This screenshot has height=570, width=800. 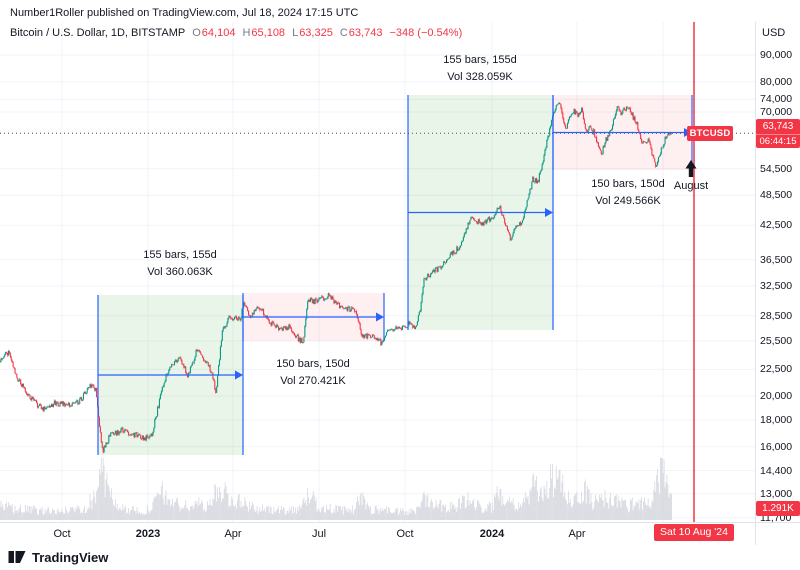 What do you see at coordinates (295, 33) in the screenshot?
I see `ohlc-low-label: L` at bounding box center [295, 33].